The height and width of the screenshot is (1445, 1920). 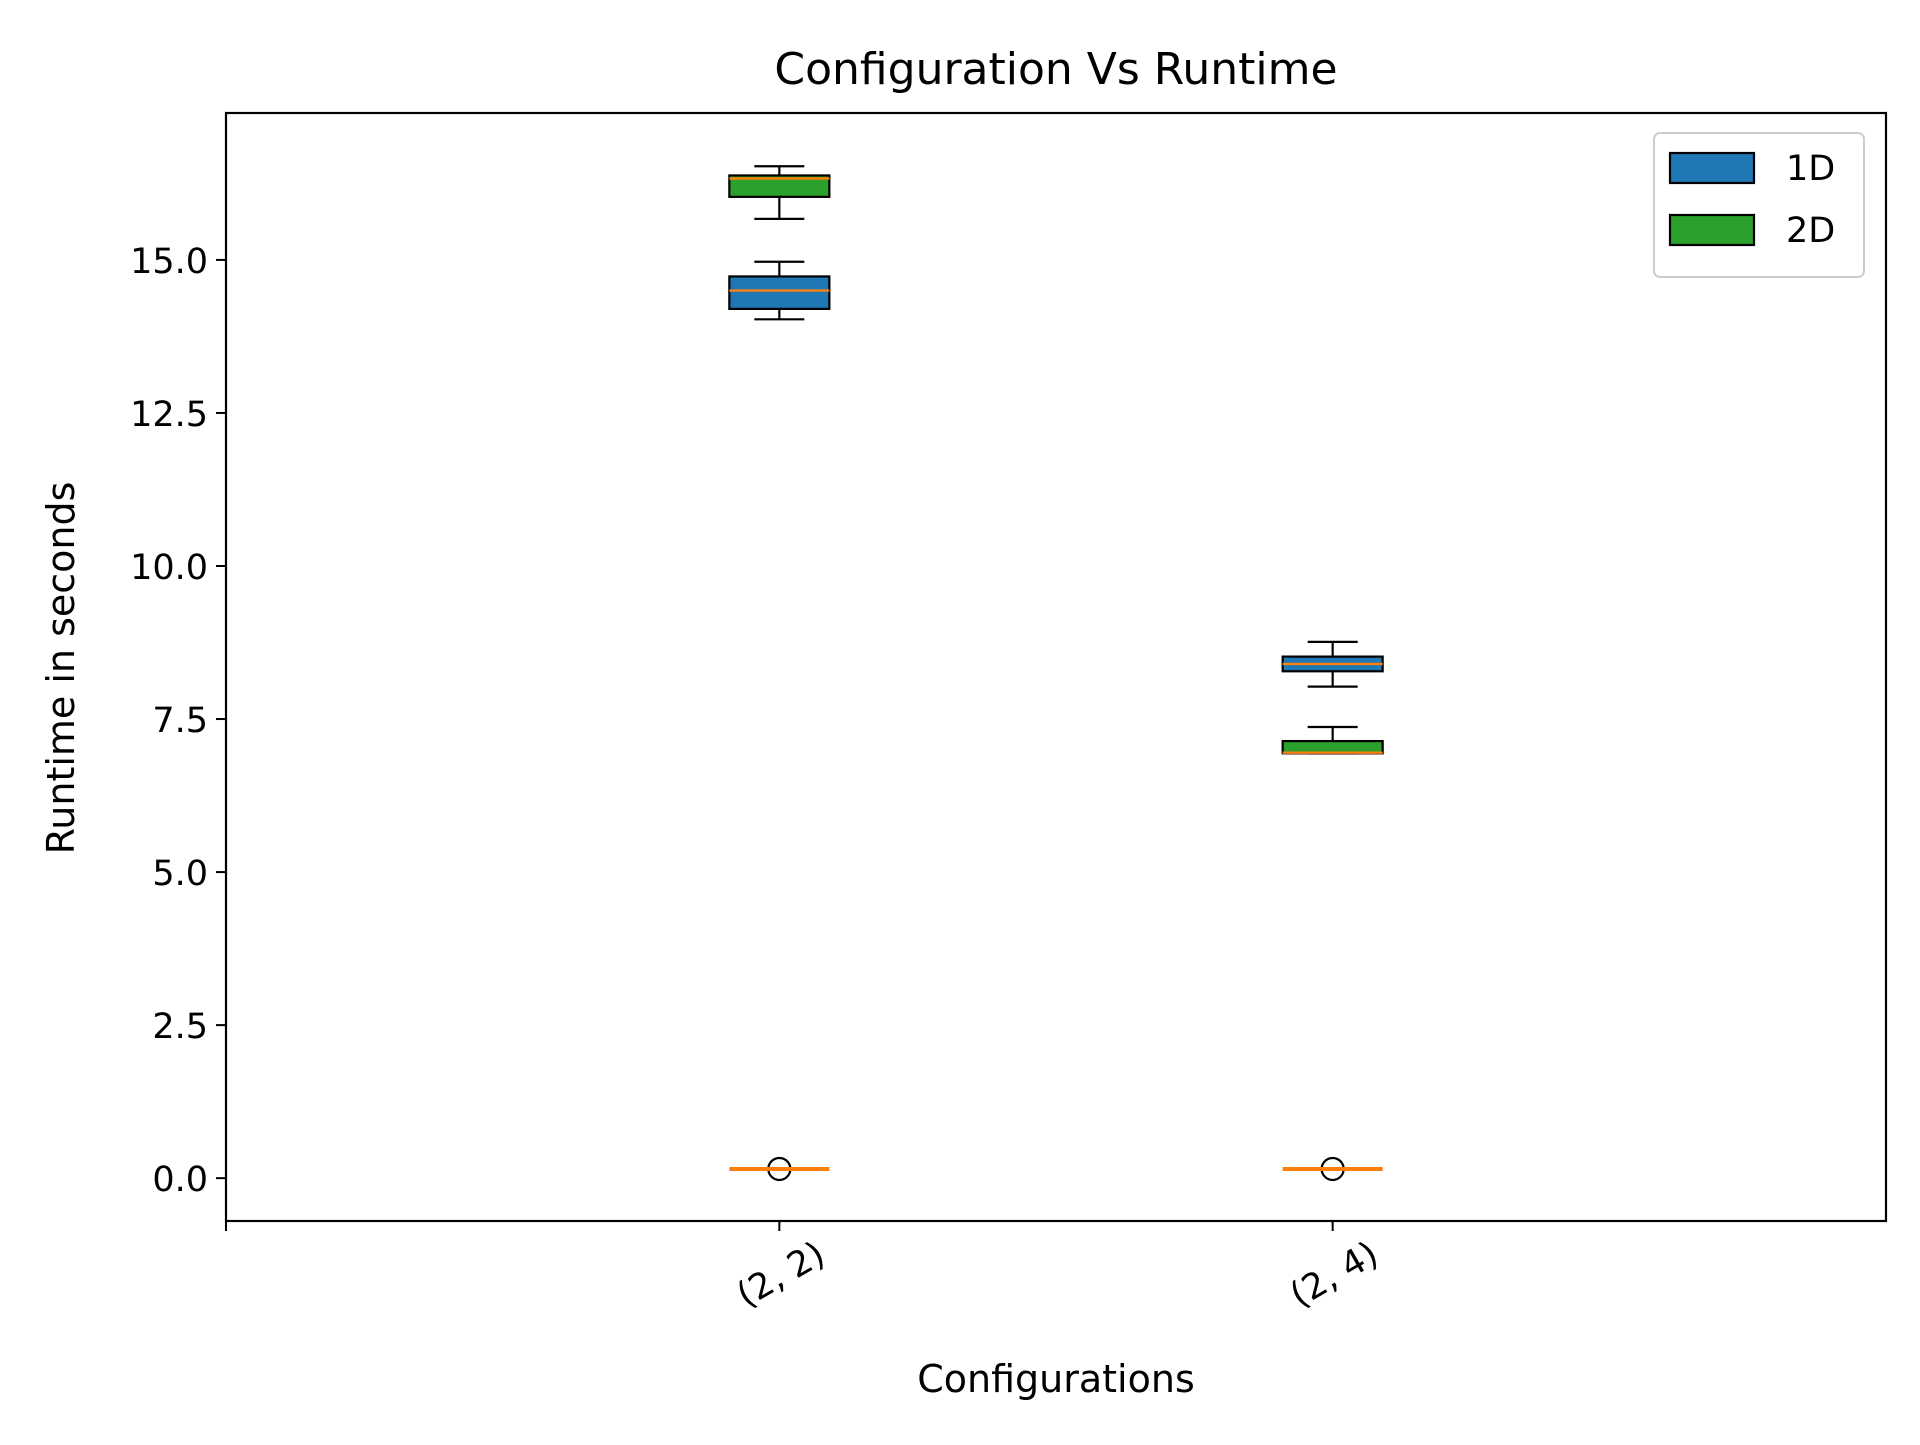 What do you see at coordinates (180, 721) in the screenshot?
I see `y-tick-label: 7.5` at bounding box center [180, 721].